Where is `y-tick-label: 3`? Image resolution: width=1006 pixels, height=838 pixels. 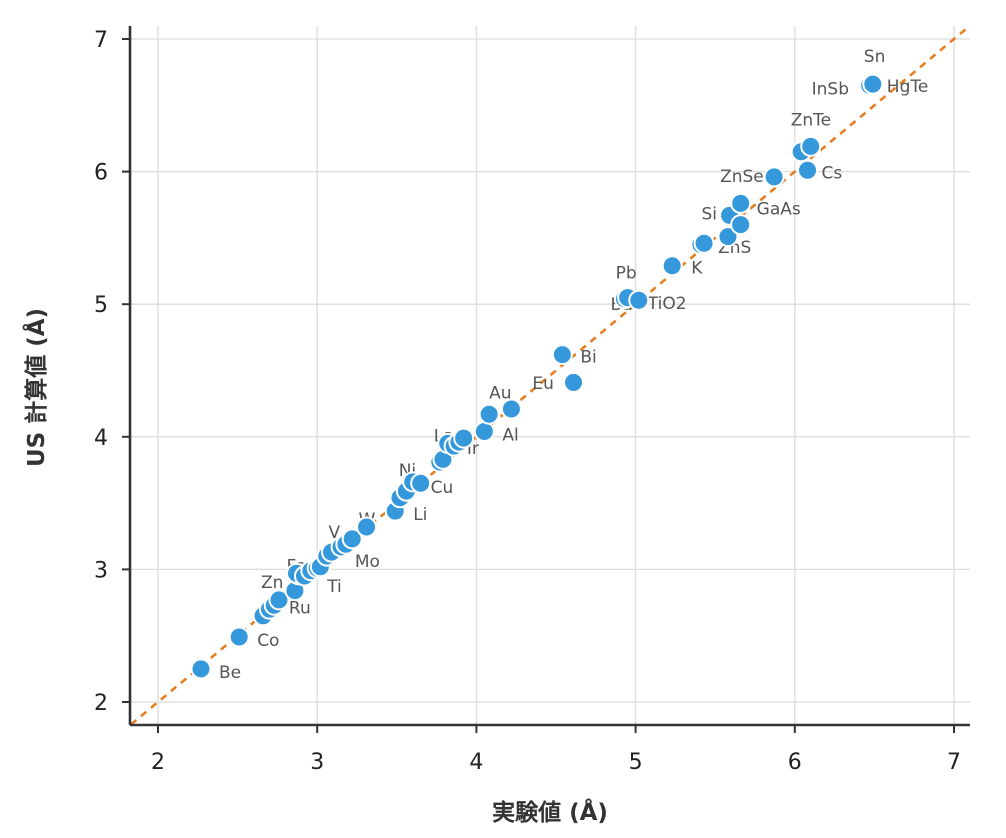
y-tick-label: 3 is located at coordinates (101, 570).